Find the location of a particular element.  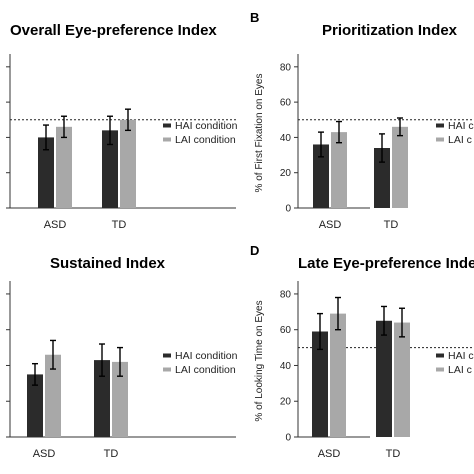

chart-title: Late Eye-preference Index is located at coordinates (386, 263).